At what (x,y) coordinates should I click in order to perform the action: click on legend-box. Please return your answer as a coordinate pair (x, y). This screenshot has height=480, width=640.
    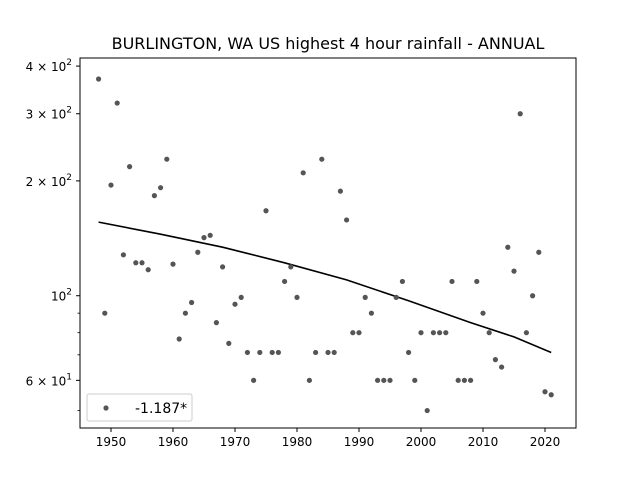
    Looking at the image, I should click on (139, 407).